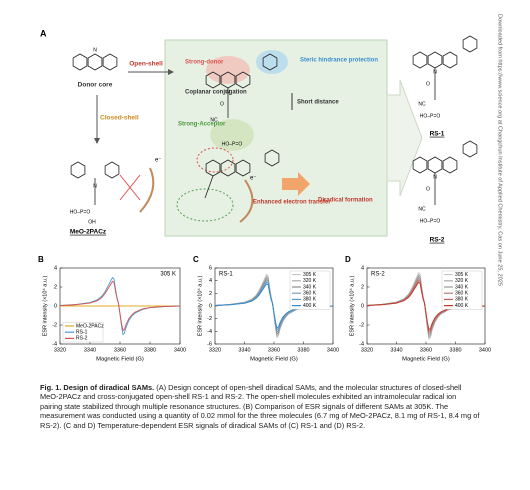  What do you see at coordinates (215, 160) in the screenshot?
I see `donor-dash` at bounding box center [215, 160].